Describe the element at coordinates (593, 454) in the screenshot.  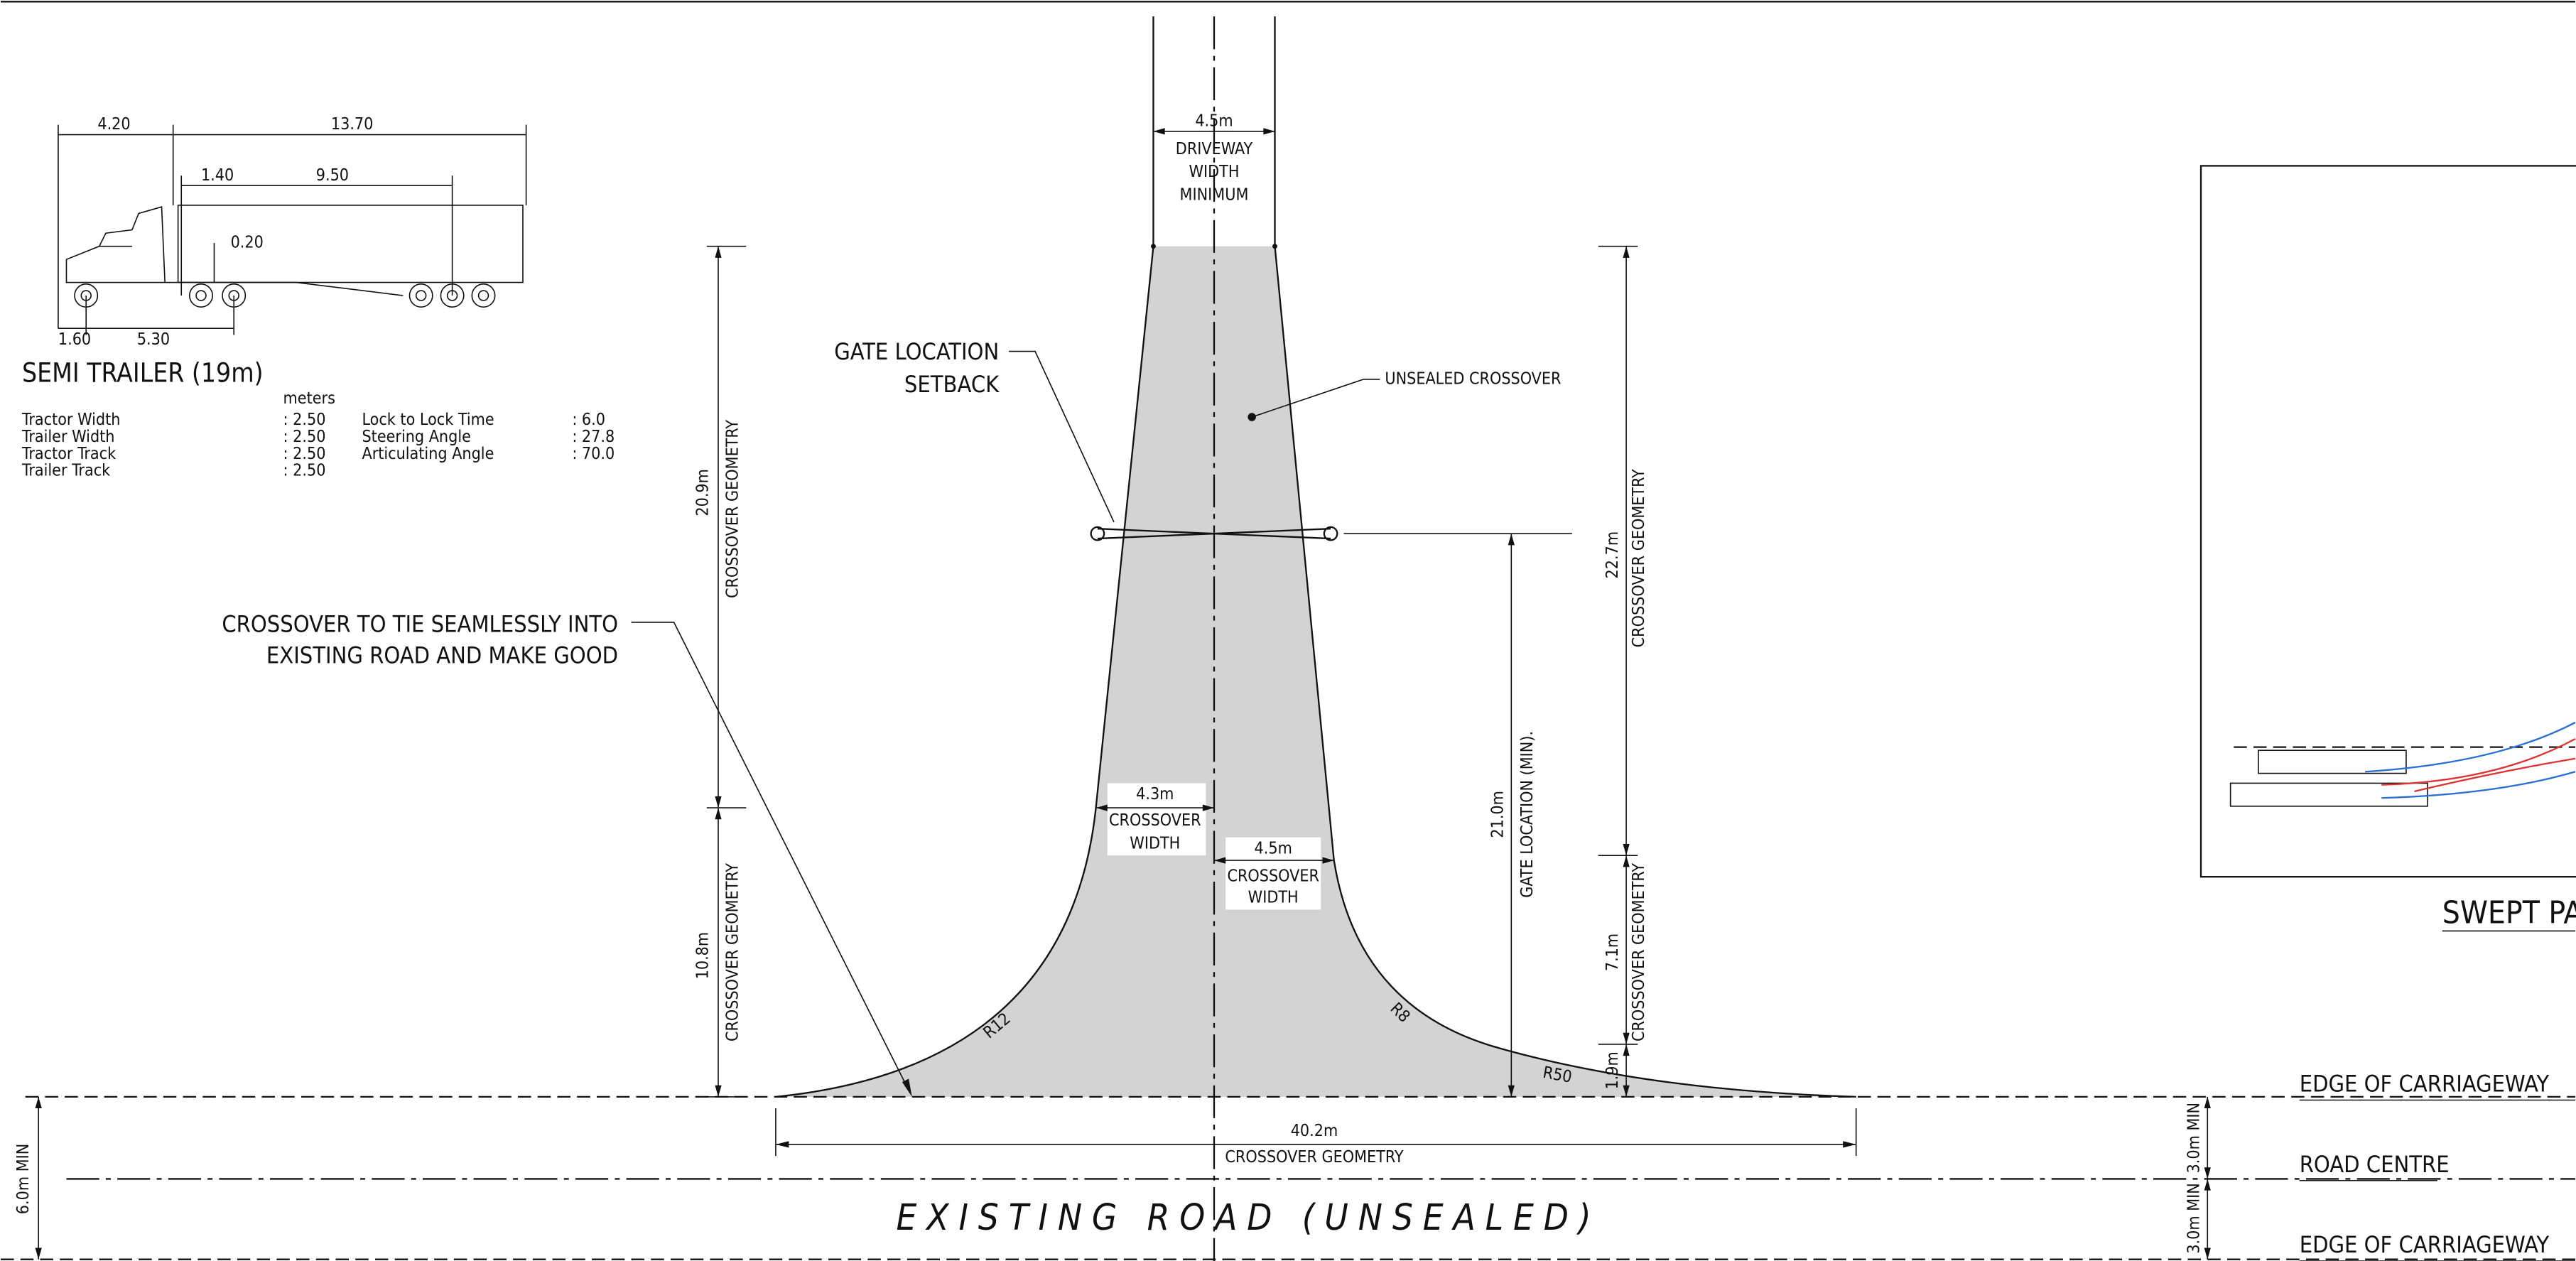
I see `spec-value: : 70.0` at that location.